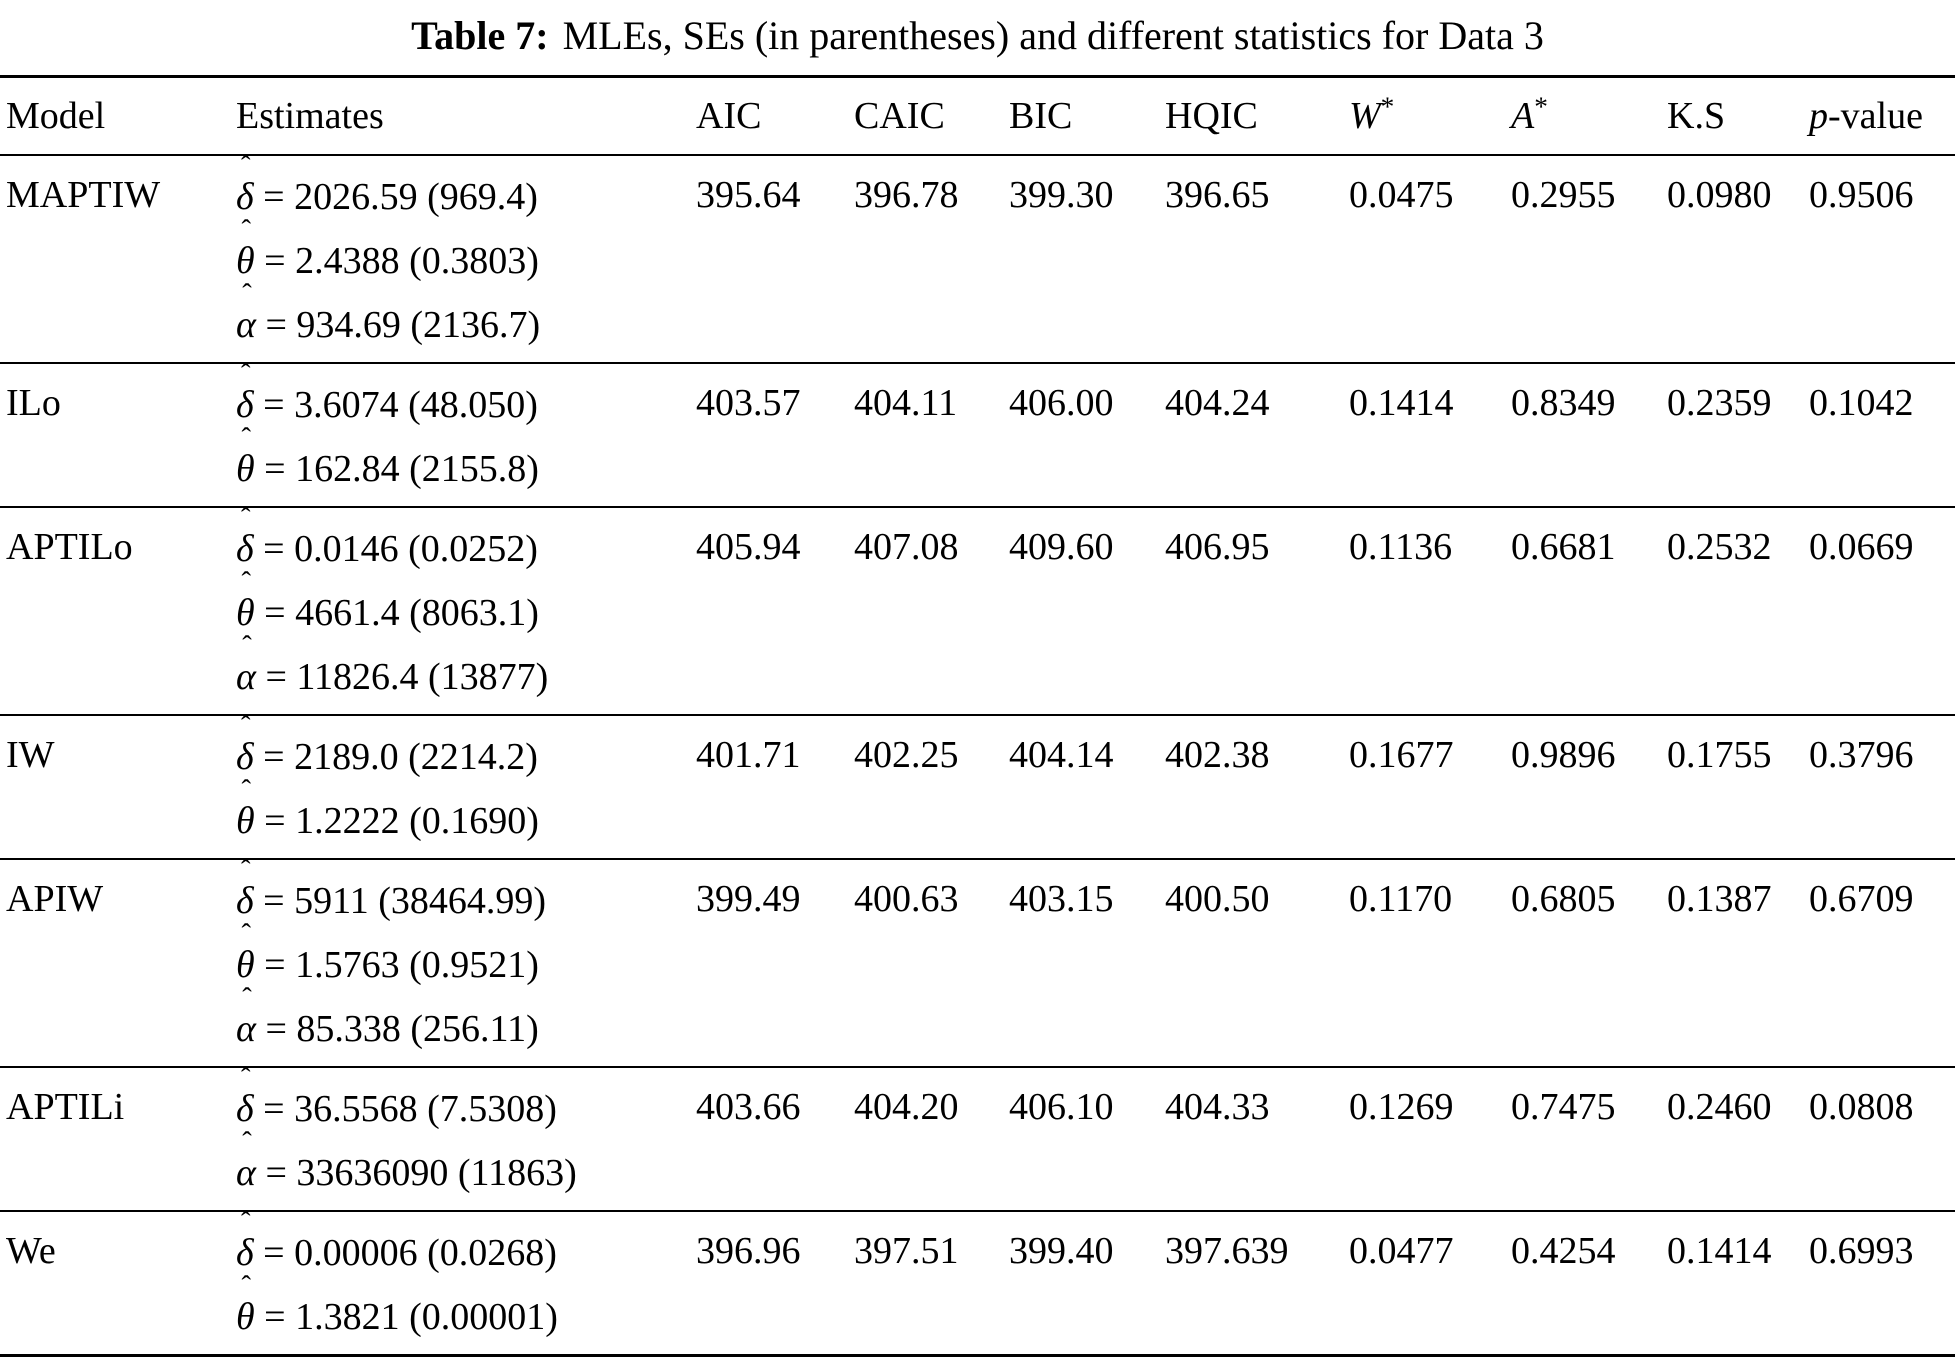 The height and width of the screenshot is (1357, 1955). What do you see at coordinates (1081, 611) in the screenshot?
I see `bic-value: 409.60` at bounding box center [1081, 611].